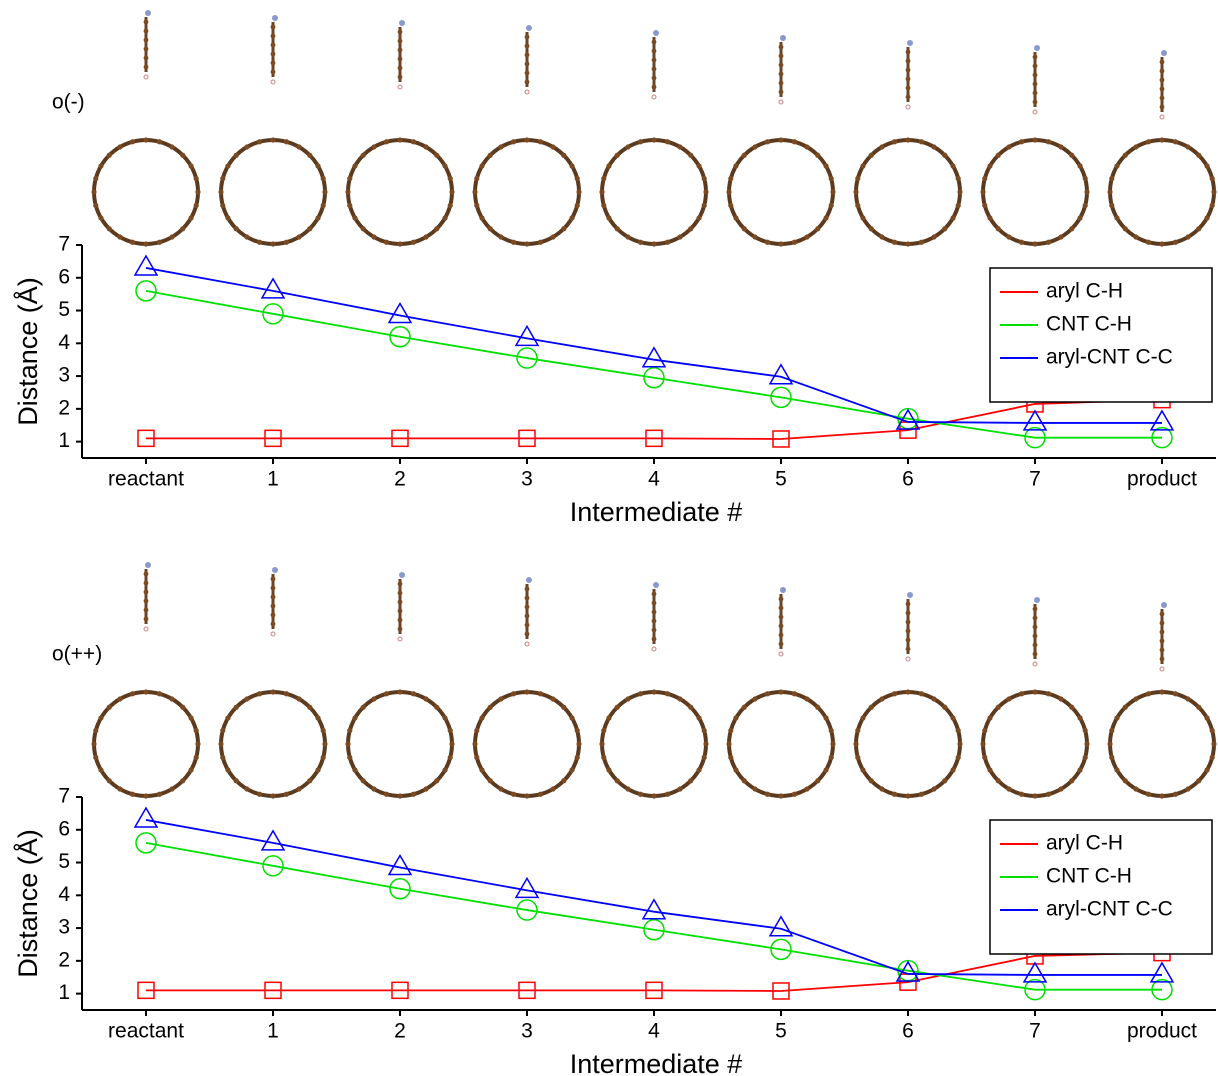  I want to click on legend-label: CNT C-H, so click(1089, 876).